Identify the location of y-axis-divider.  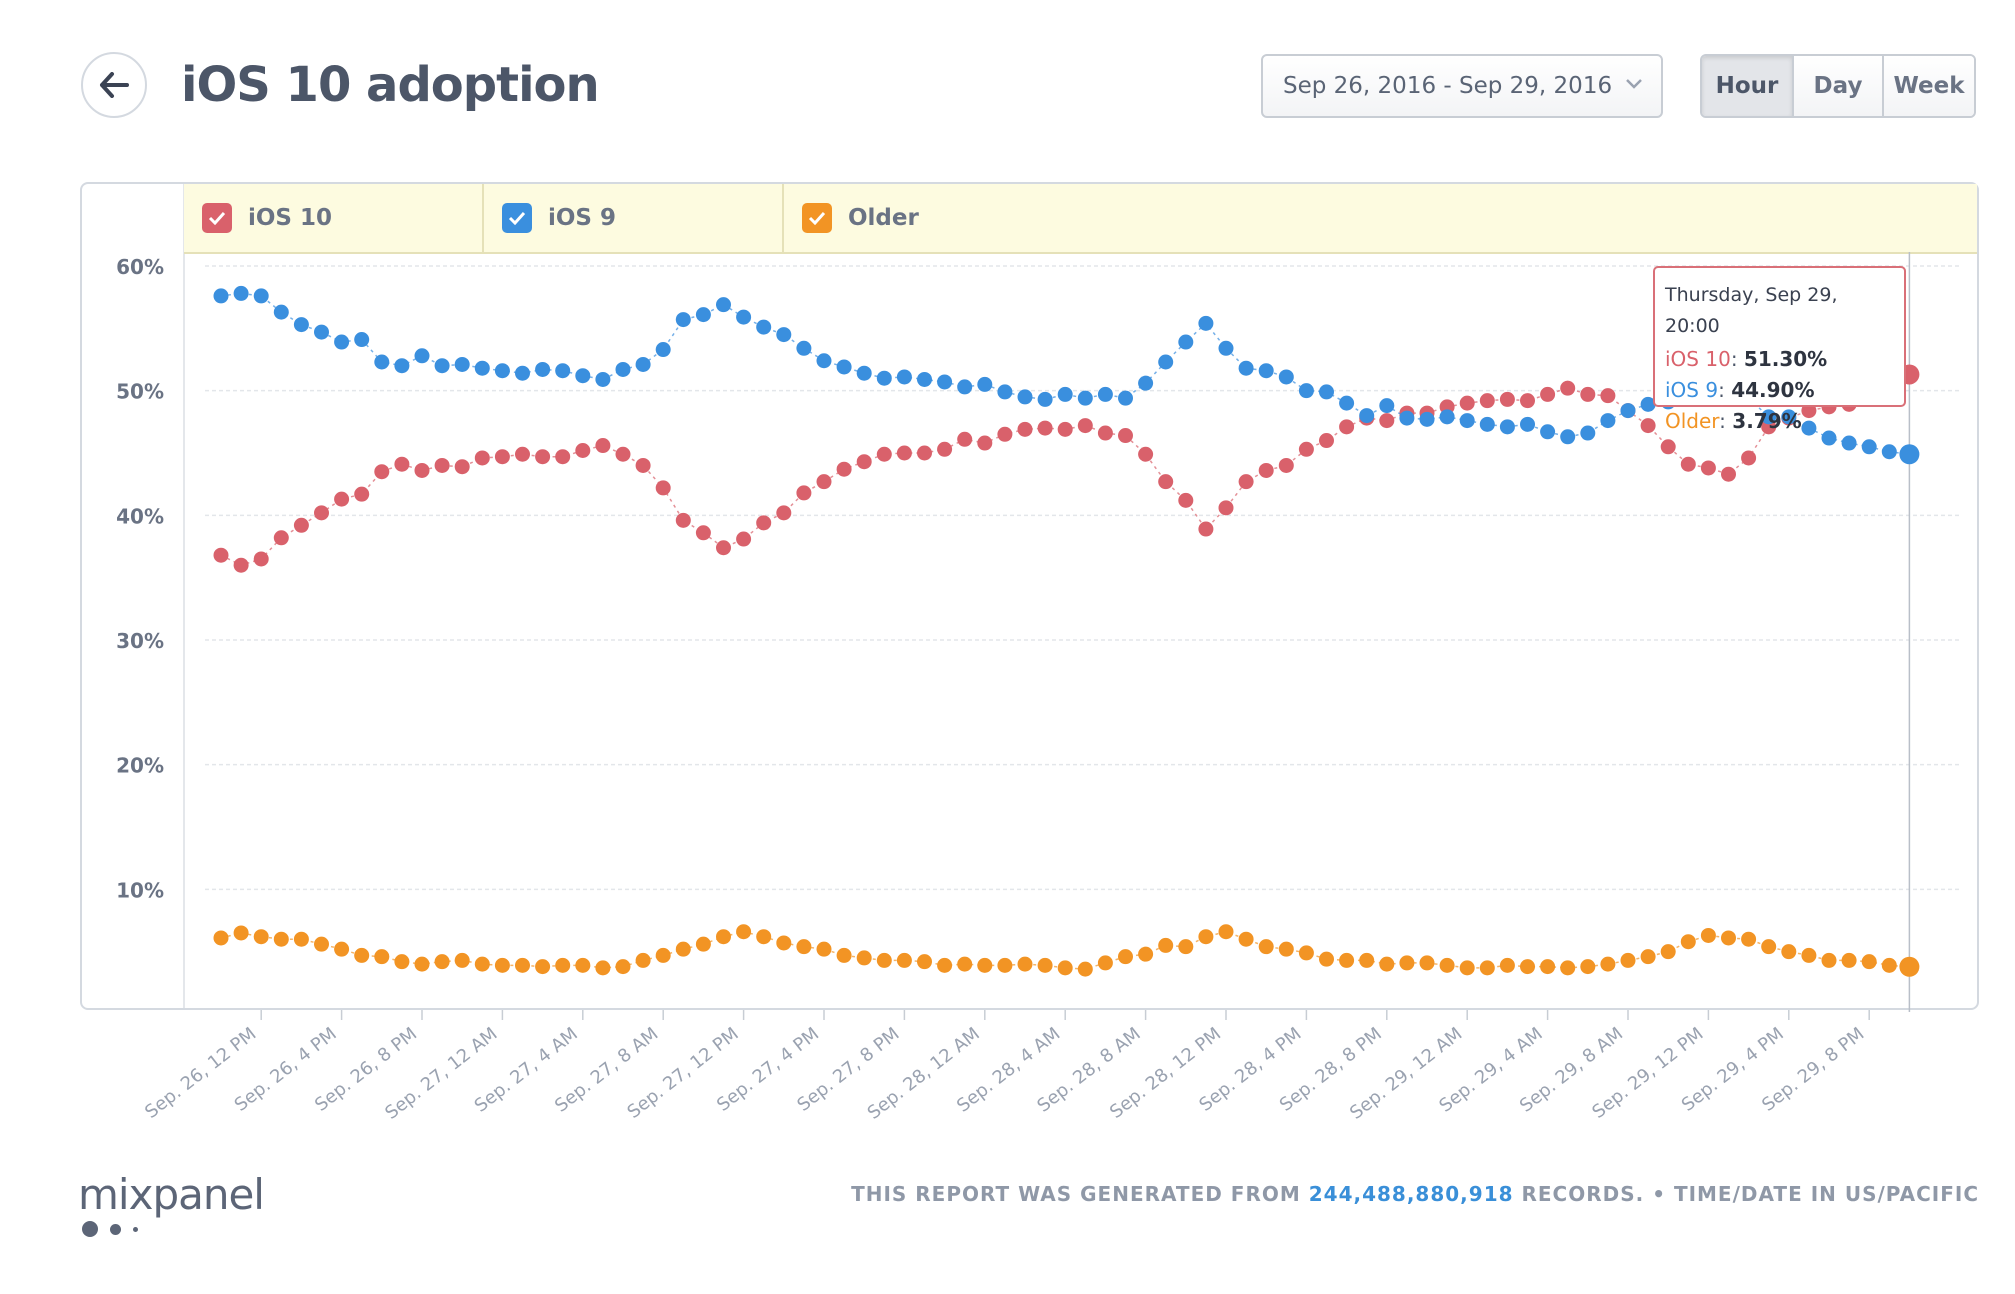
(184, 596).